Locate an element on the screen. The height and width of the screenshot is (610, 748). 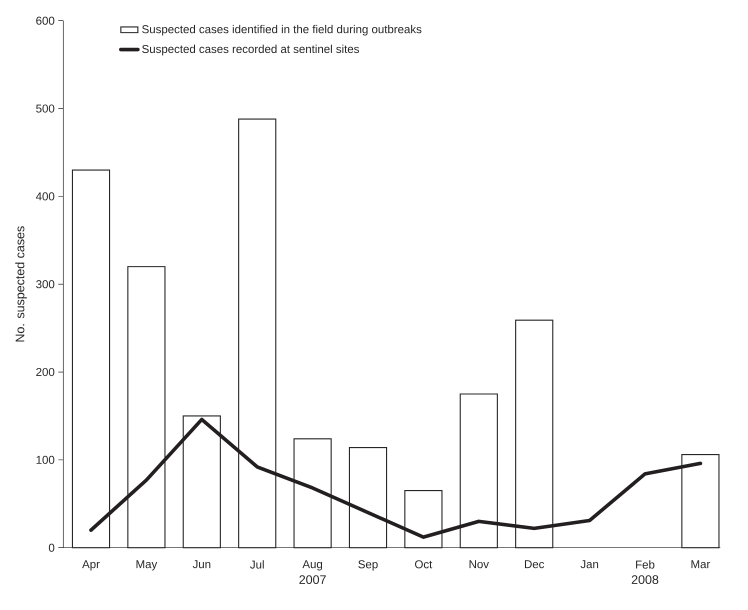
x-tick-label: Sep is located at coordinates (368, 565).